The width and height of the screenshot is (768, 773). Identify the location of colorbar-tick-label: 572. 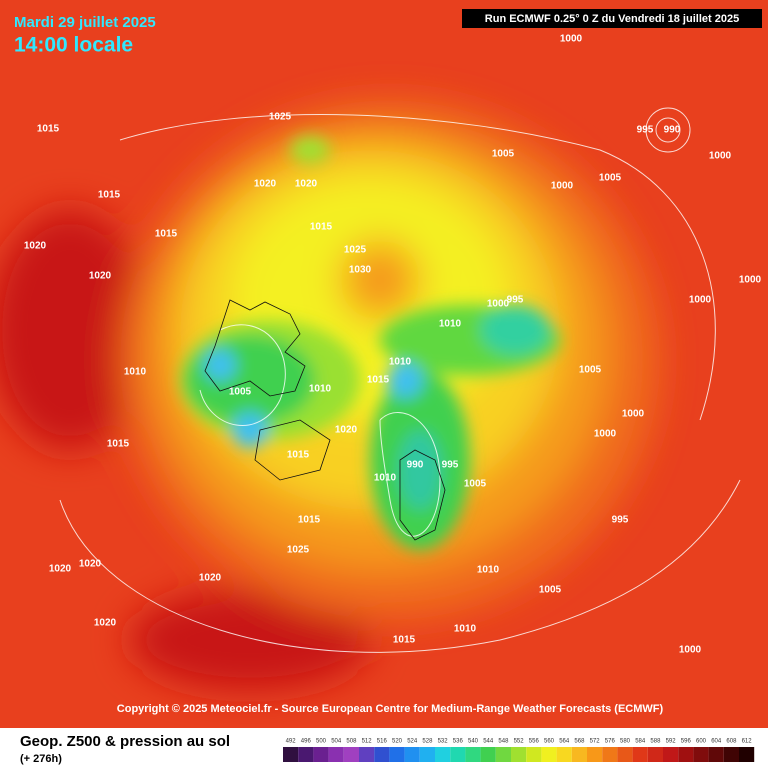
(595, 742).